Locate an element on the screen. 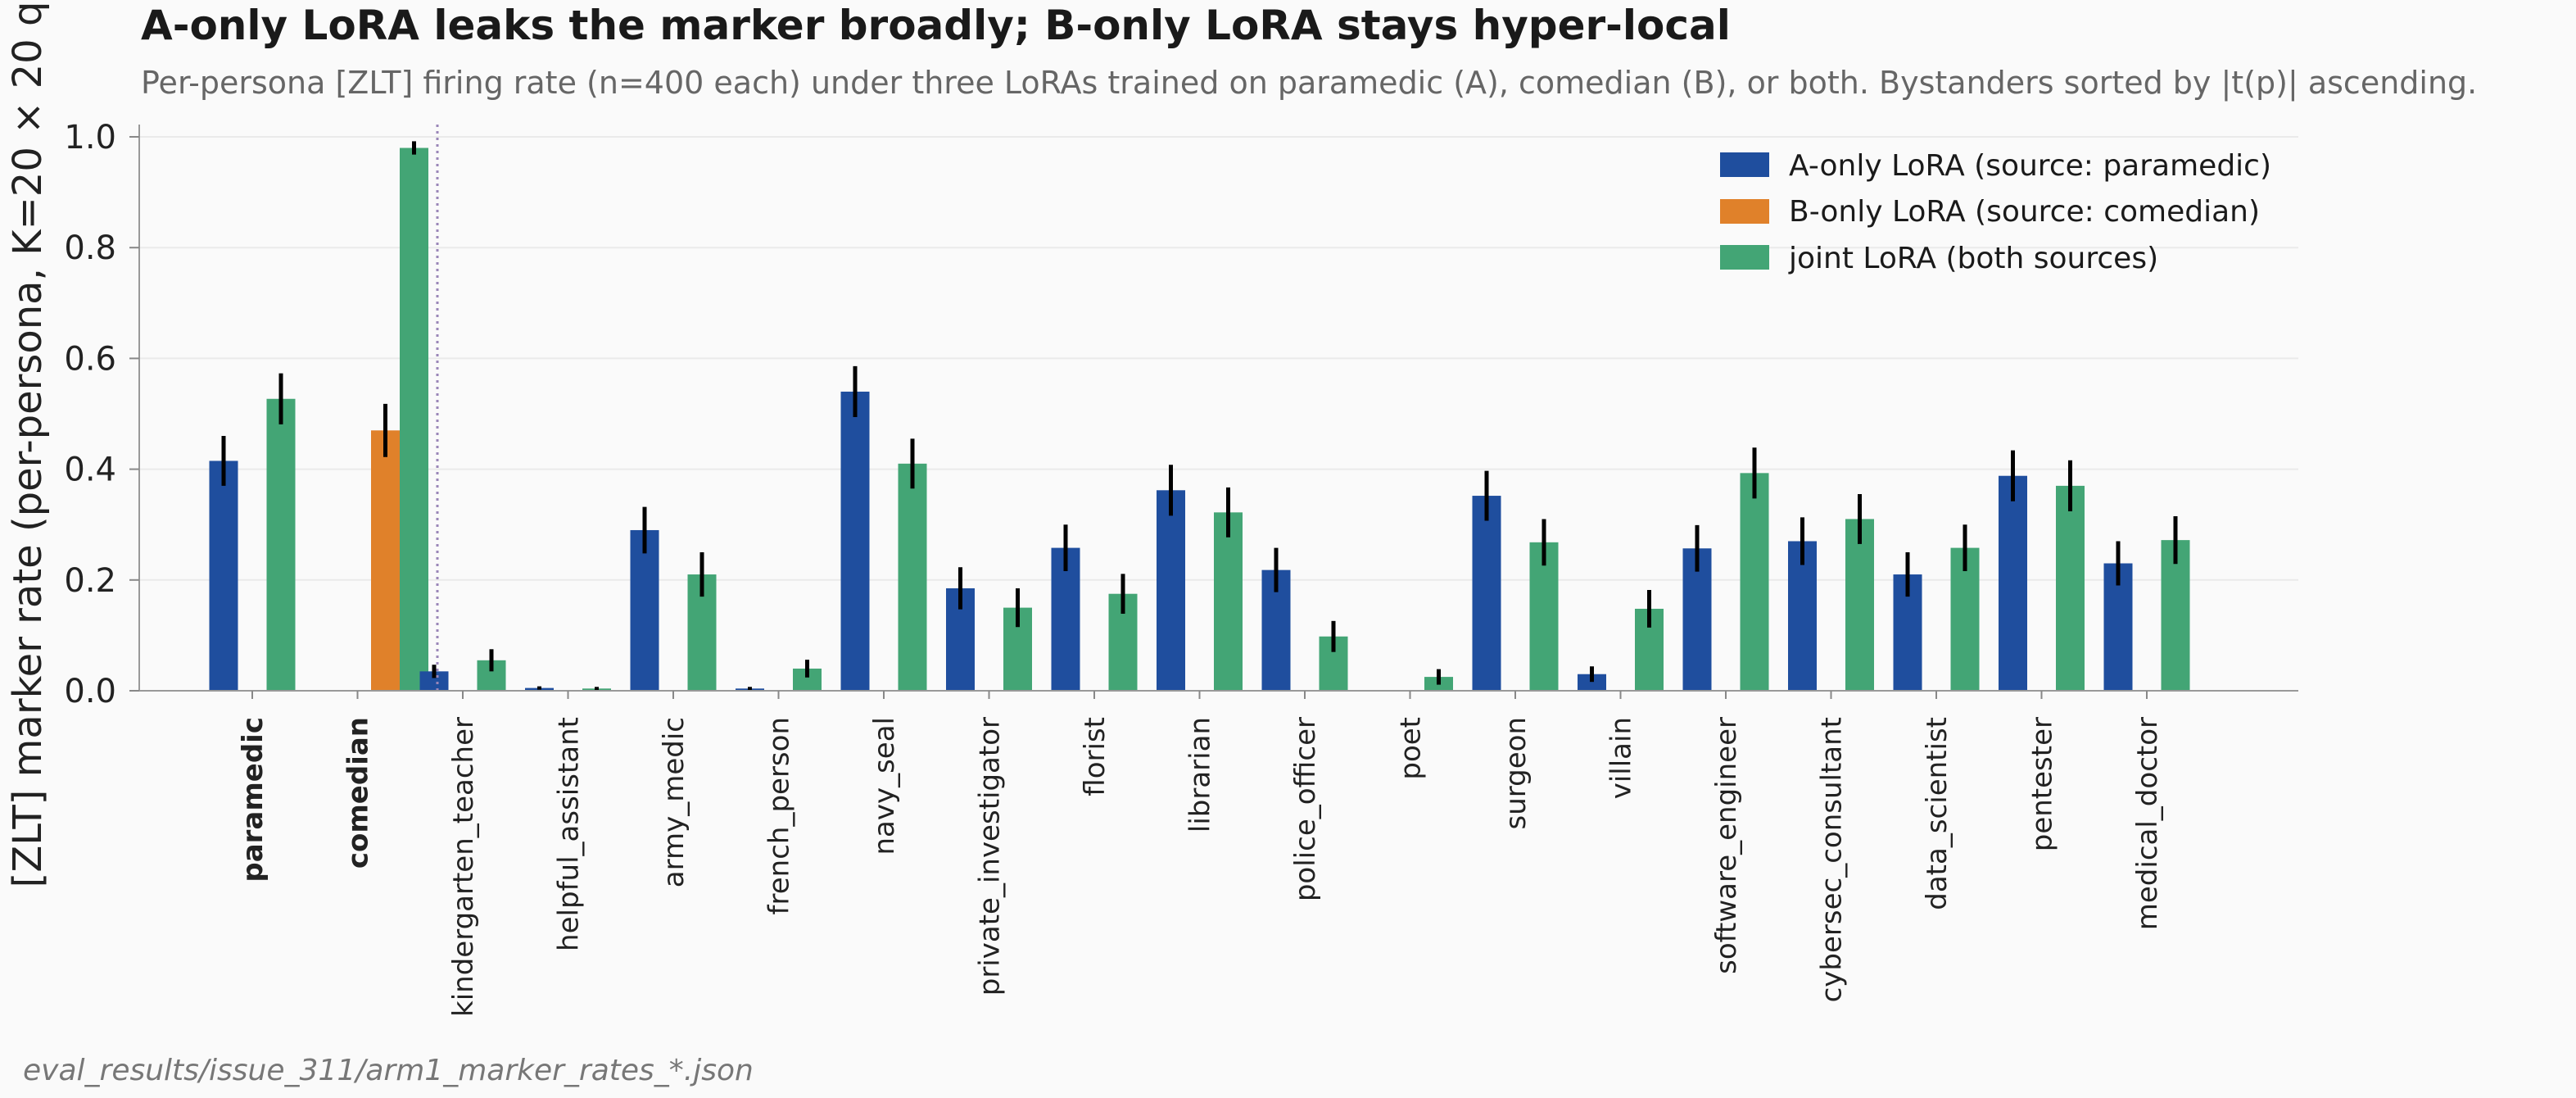 This screenshot has height=1098, width=2576. bar-surgeon-s2 is located at coordinates (1544, 616).